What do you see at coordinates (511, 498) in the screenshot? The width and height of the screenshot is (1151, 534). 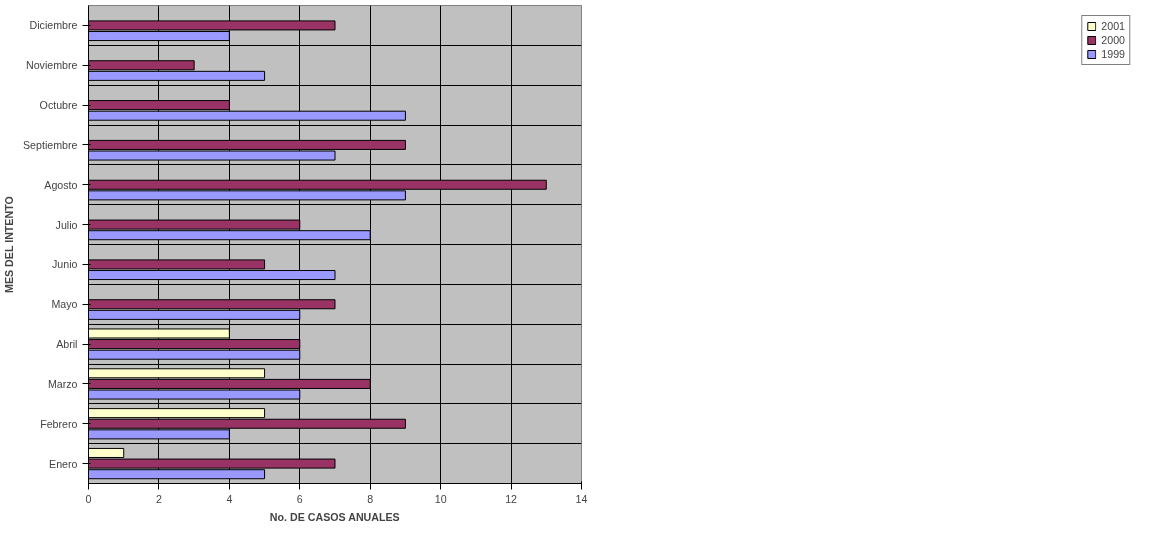 I see `x-tick-label: 12` at bounding box center [511, 498].